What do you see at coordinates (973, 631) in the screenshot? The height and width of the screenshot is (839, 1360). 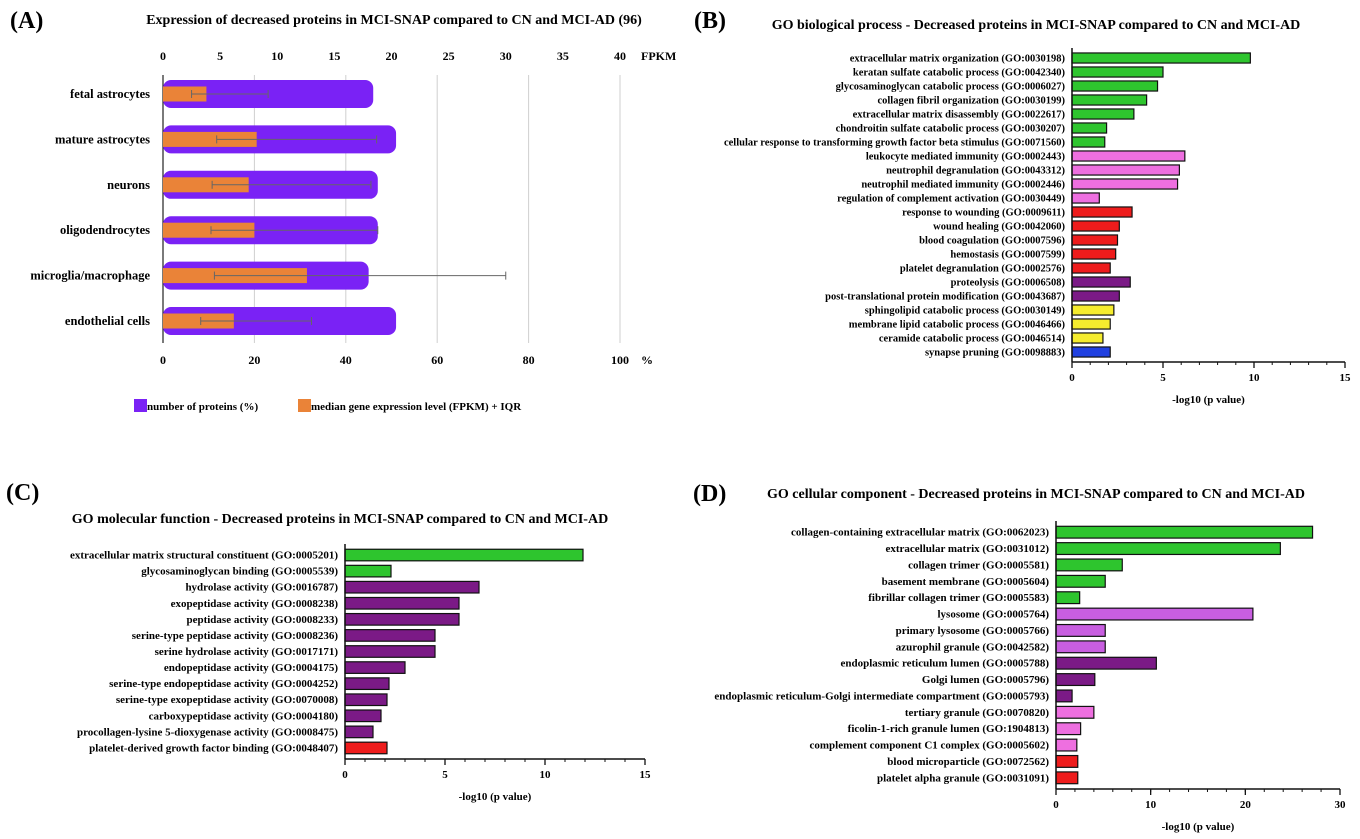 I see `category-label: primary lysosome (GO:0005766)` at bounding box center [973, 631].